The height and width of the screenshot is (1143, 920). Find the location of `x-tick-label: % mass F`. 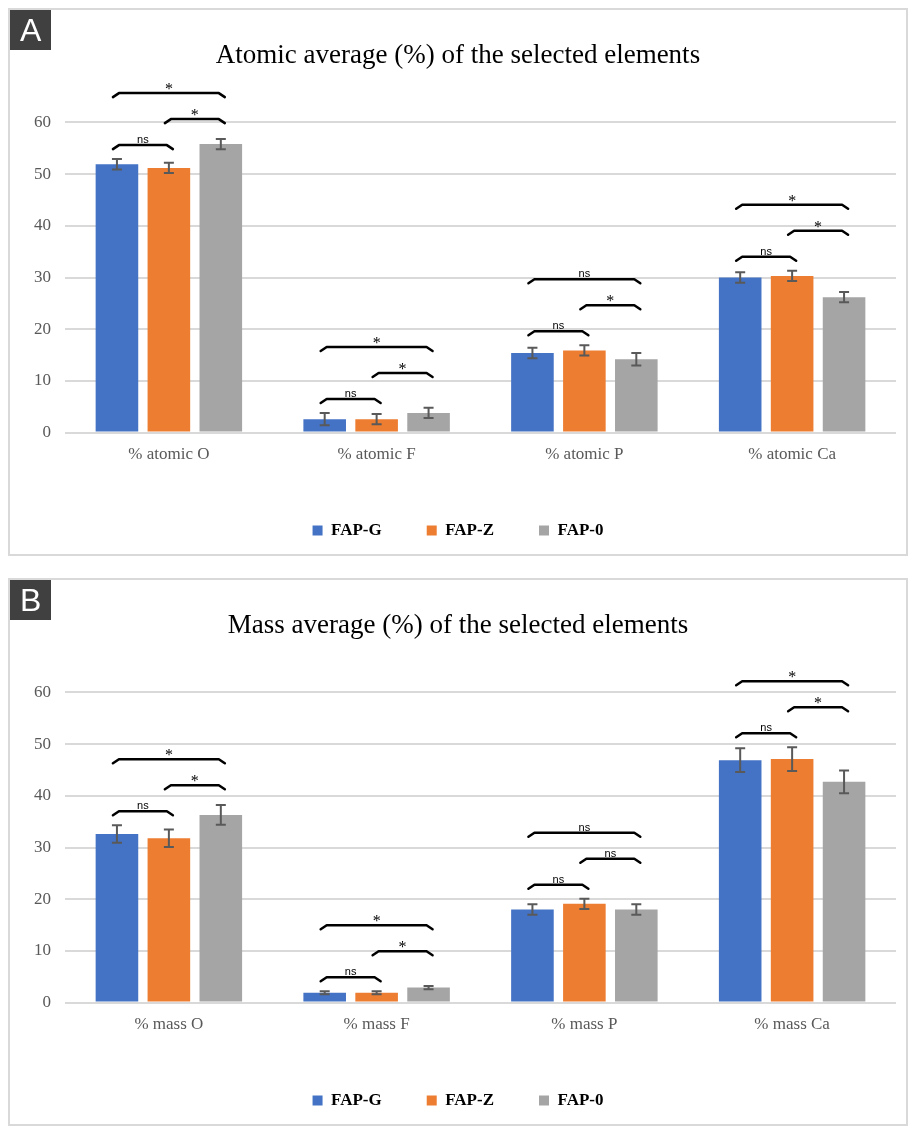

x-tick-label: % mass F is located at coordinates (376, 1024).